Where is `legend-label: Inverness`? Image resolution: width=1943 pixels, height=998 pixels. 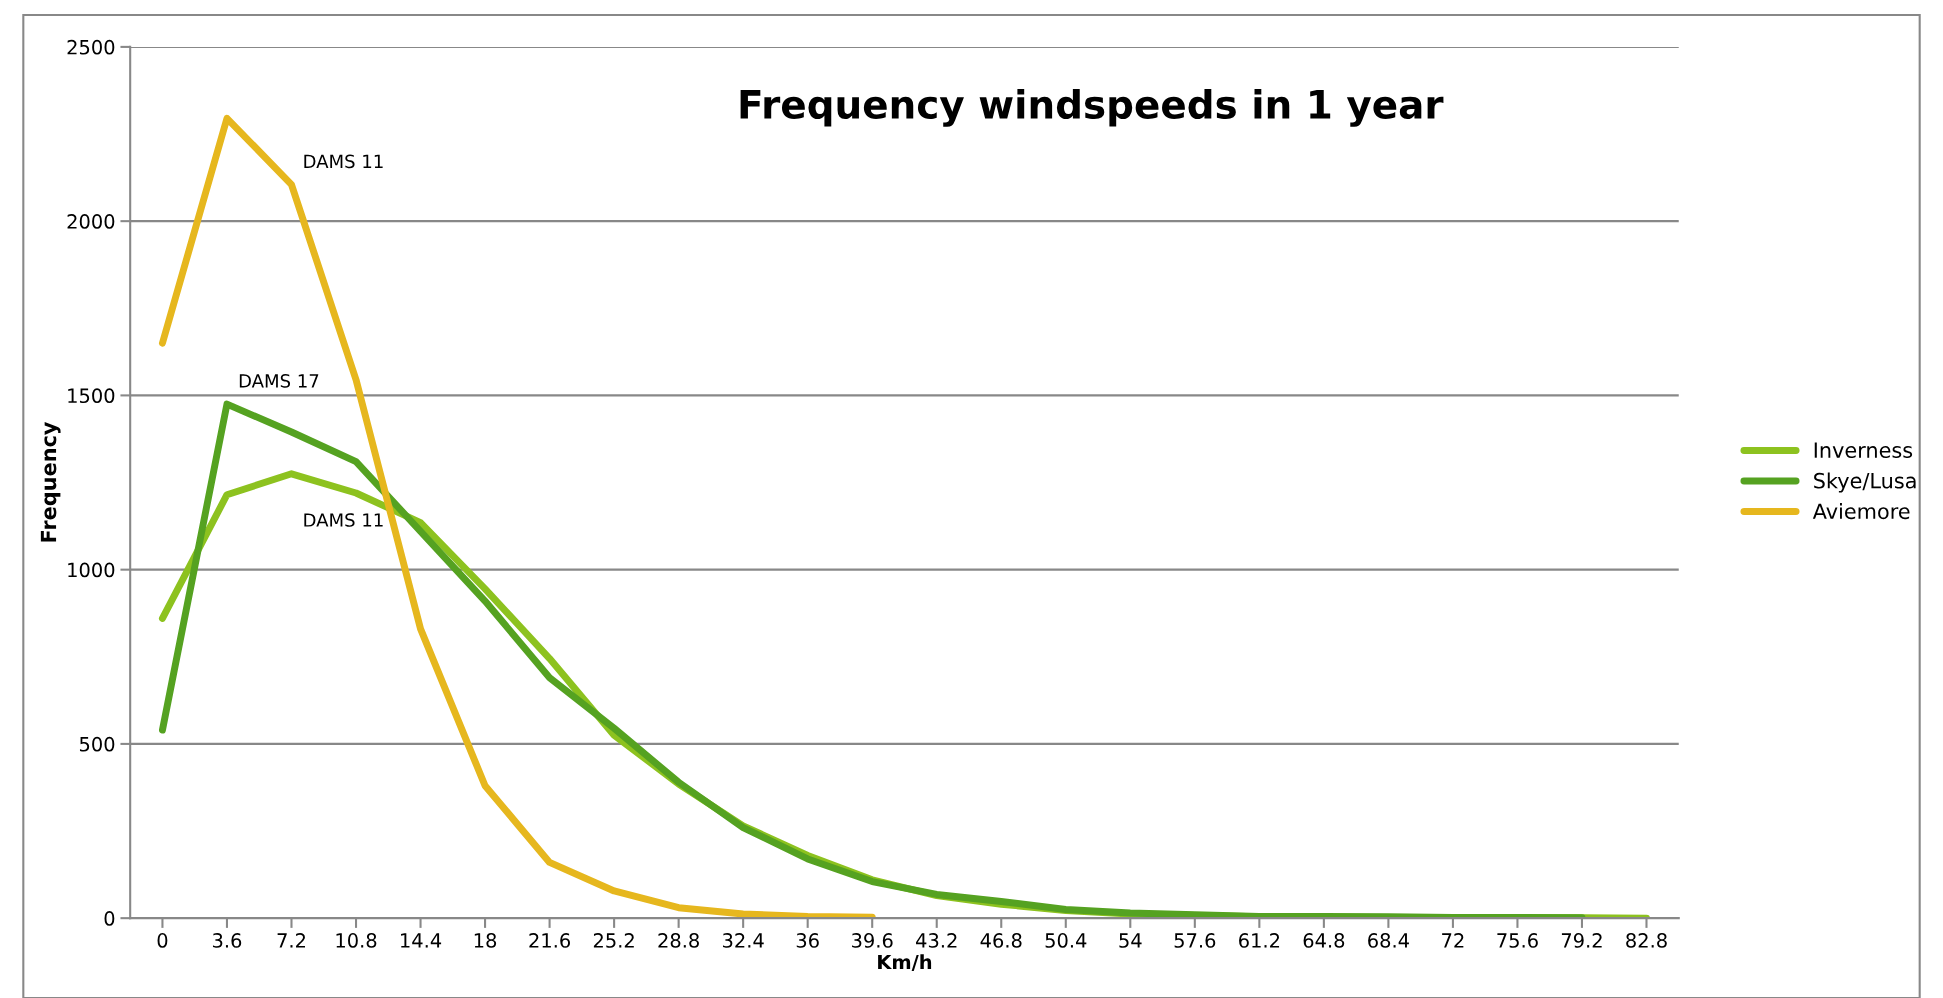 legend-label: Inverness is located at coordinates (1863, 450).